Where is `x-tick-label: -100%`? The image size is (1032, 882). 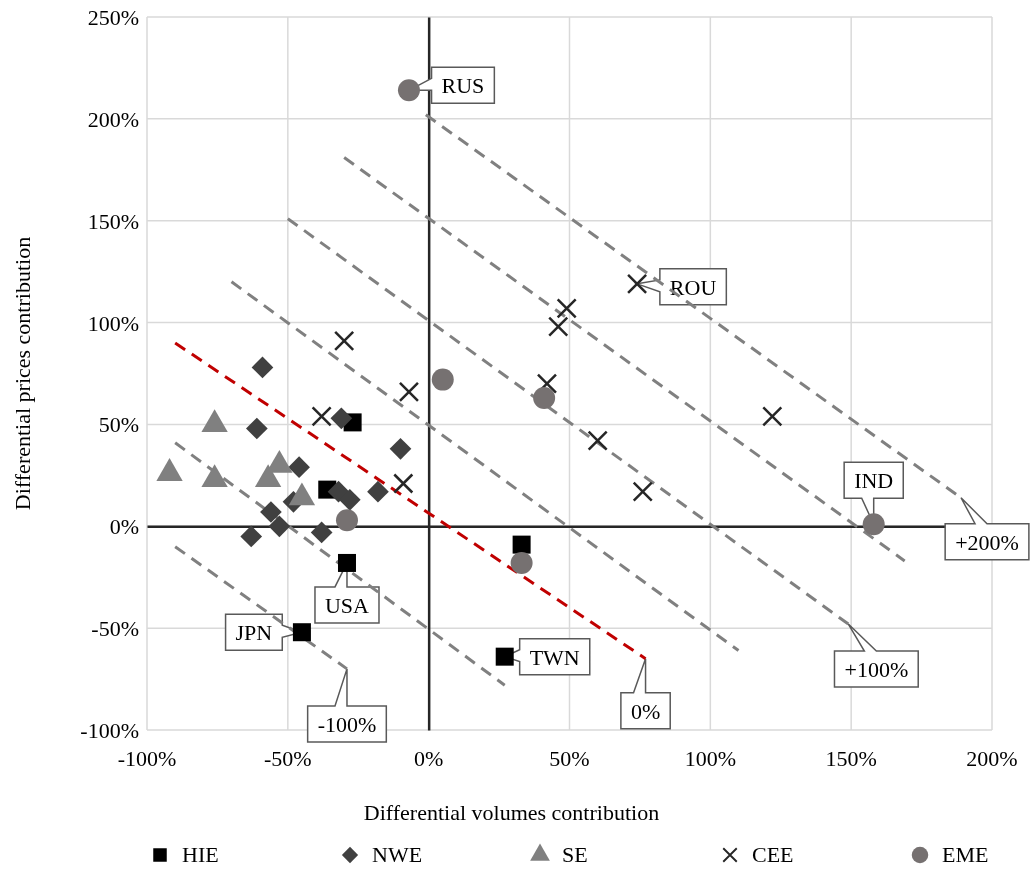 x-tick-label: -100% is located at coordinates (147, 758).